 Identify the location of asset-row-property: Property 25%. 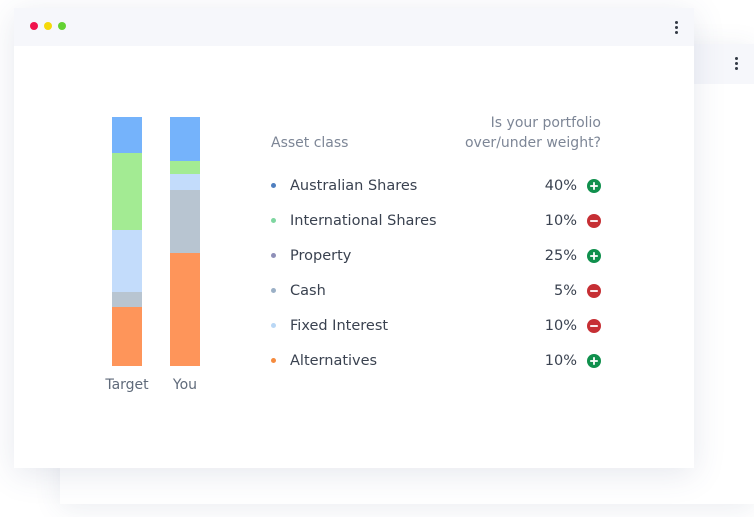
(441, 256).